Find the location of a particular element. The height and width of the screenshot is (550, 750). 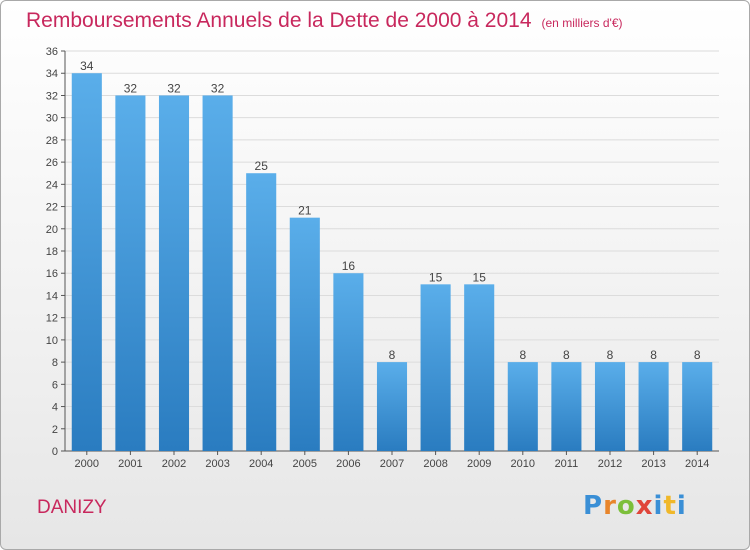

y-tick-label: 6 is located at coordinates (55, 385).